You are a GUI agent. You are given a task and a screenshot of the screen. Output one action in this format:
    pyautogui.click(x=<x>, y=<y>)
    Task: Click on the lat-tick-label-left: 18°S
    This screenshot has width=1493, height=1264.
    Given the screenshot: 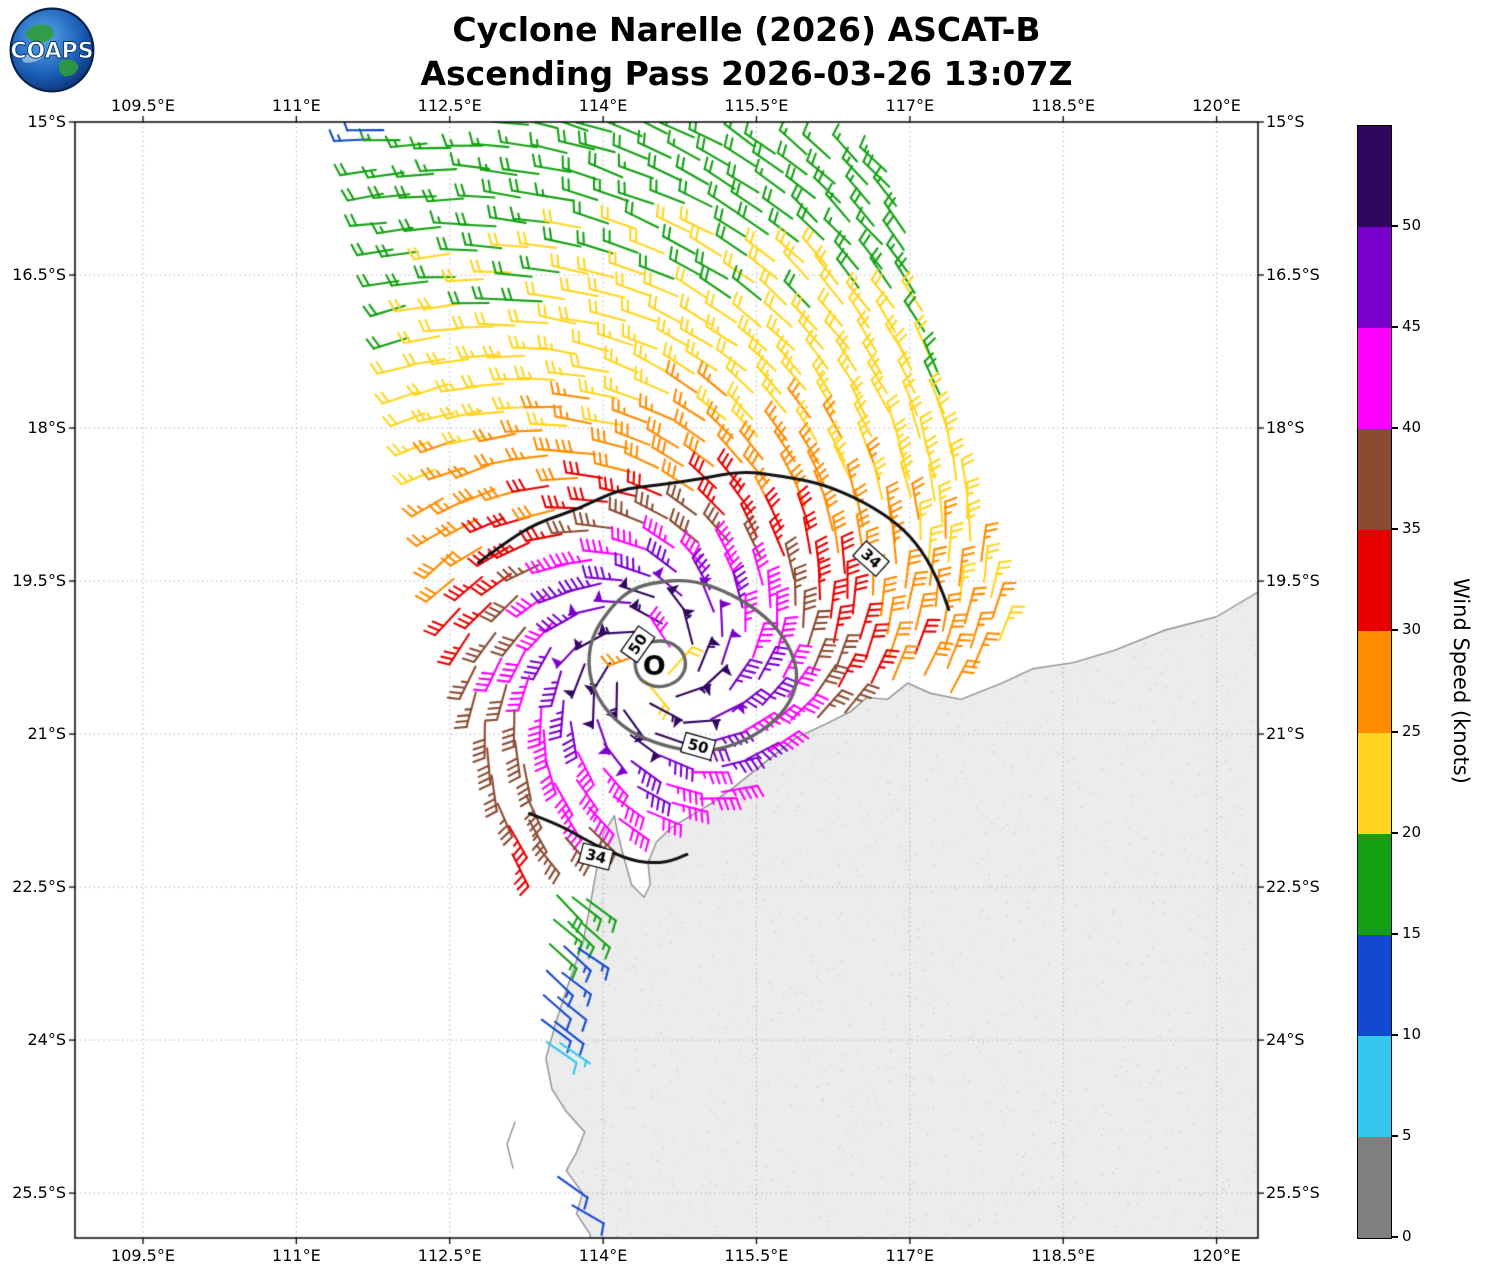 What is the action you would take?
    pyautogui.click(x=46, y=428)
    